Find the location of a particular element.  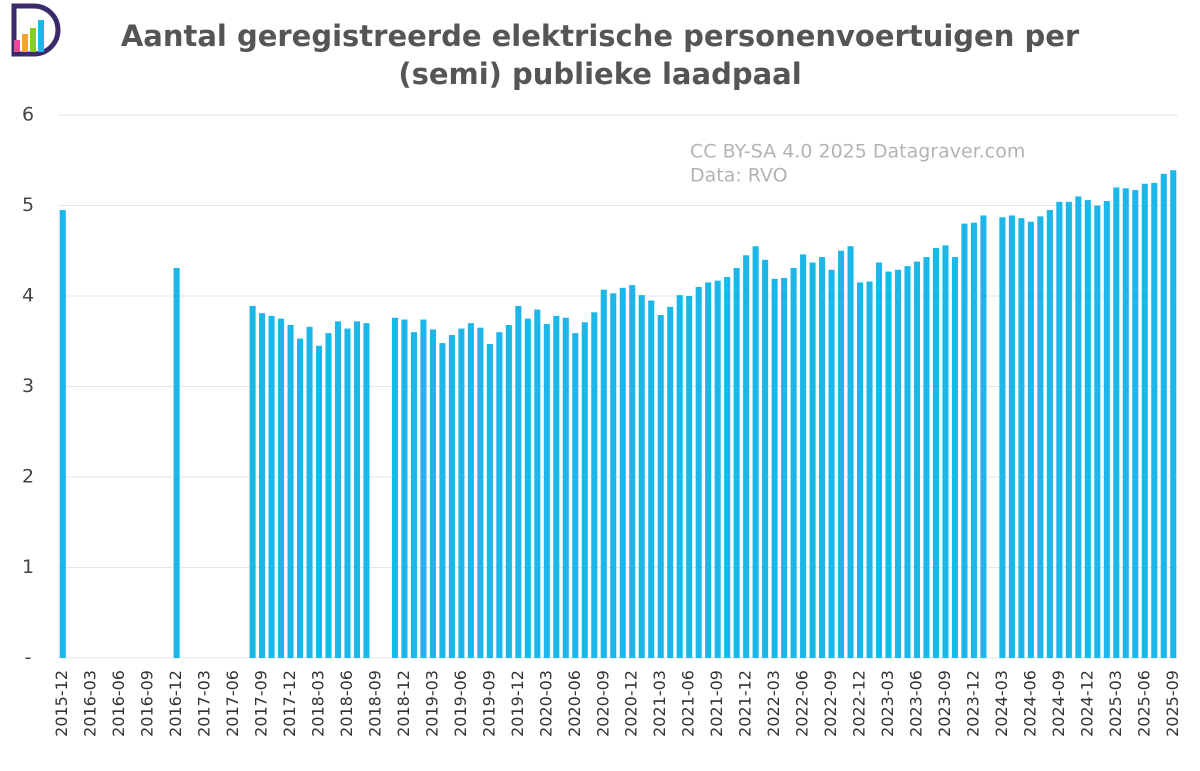

x-tick-label: 2024-03 is located at coordinates (1001, 703).